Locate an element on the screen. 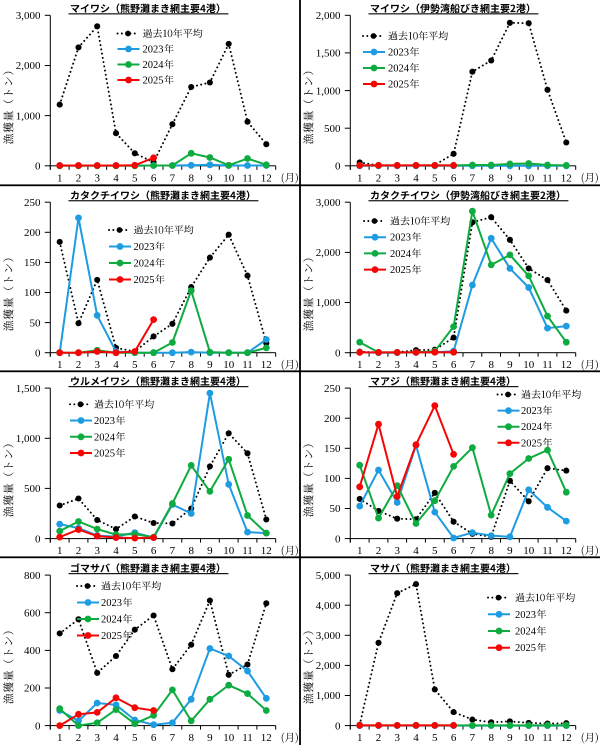 Image resolution: width=600 pixels, height=750 pixels. svg-text: 4,000 is located at coordinates (328, 606).